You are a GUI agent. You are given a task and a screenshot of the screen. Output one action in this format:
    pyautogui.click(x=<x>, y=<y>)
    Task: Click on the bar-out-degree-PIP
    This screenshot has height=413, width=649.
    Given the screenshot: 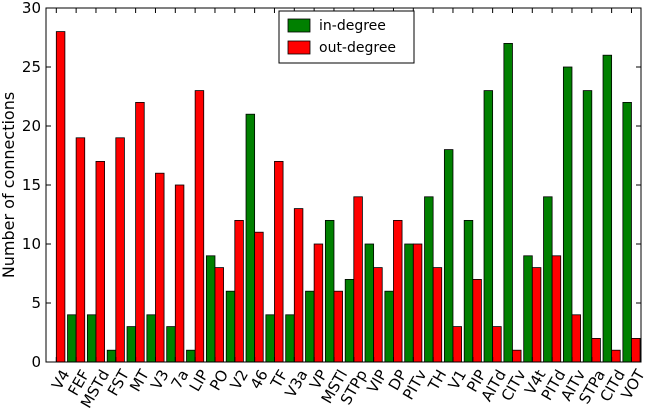 What is the action you would take?
    pyautogui.click(x=477, y=320)
    